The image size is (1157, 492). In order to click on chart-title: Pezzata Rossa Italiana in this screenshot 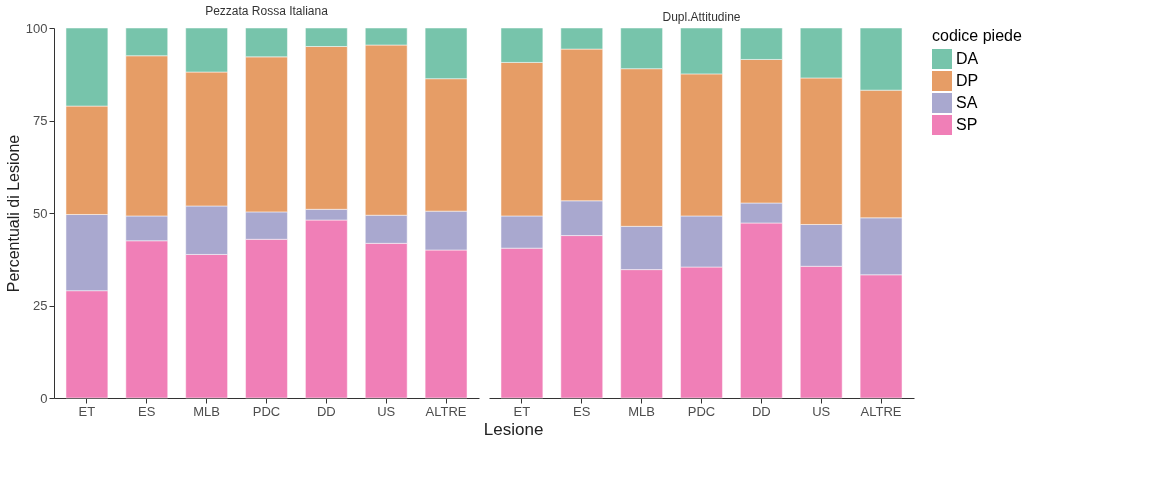, I will do `click(267, 11)`.